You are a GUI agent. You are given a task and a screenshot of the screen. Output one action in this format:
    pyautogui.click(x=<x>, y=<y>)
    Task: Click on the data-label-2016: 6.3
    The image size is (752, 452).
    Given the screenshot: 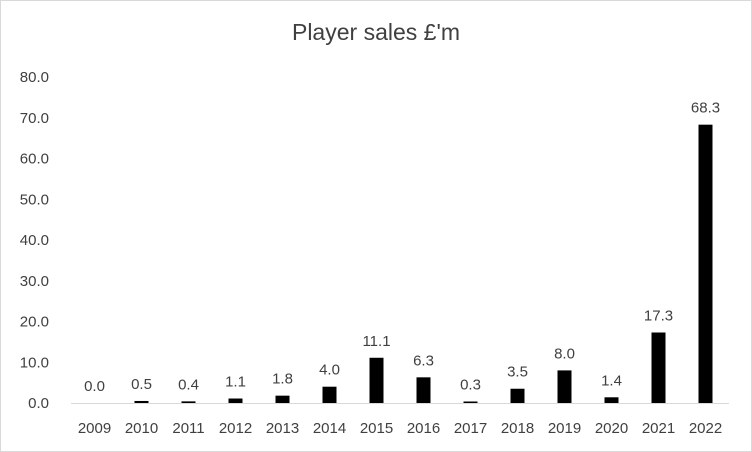 What is the action you would take?
    pyautogui.click(x=423, y=360)
    